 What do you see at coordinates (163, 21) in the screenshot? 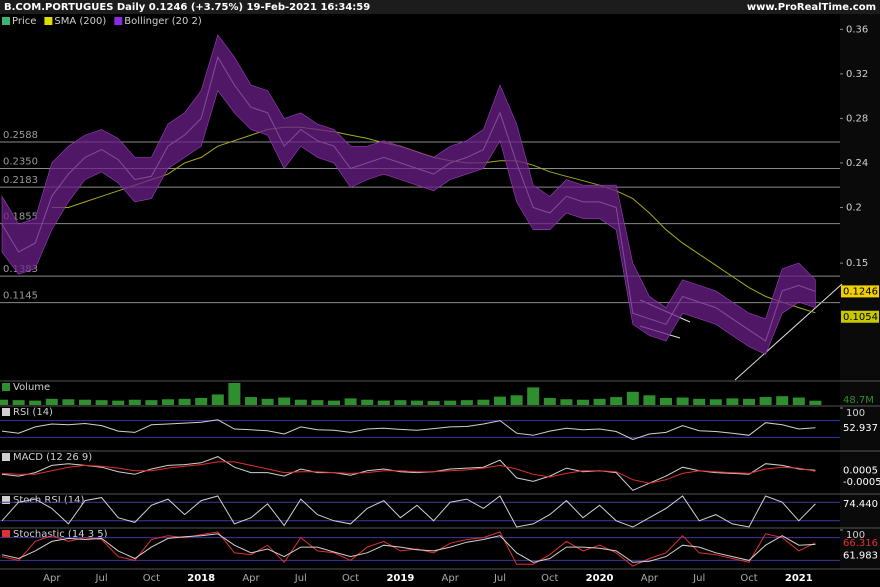
I see `legend-label: Bollinger (20 2)` at bounding box center [163, 21].